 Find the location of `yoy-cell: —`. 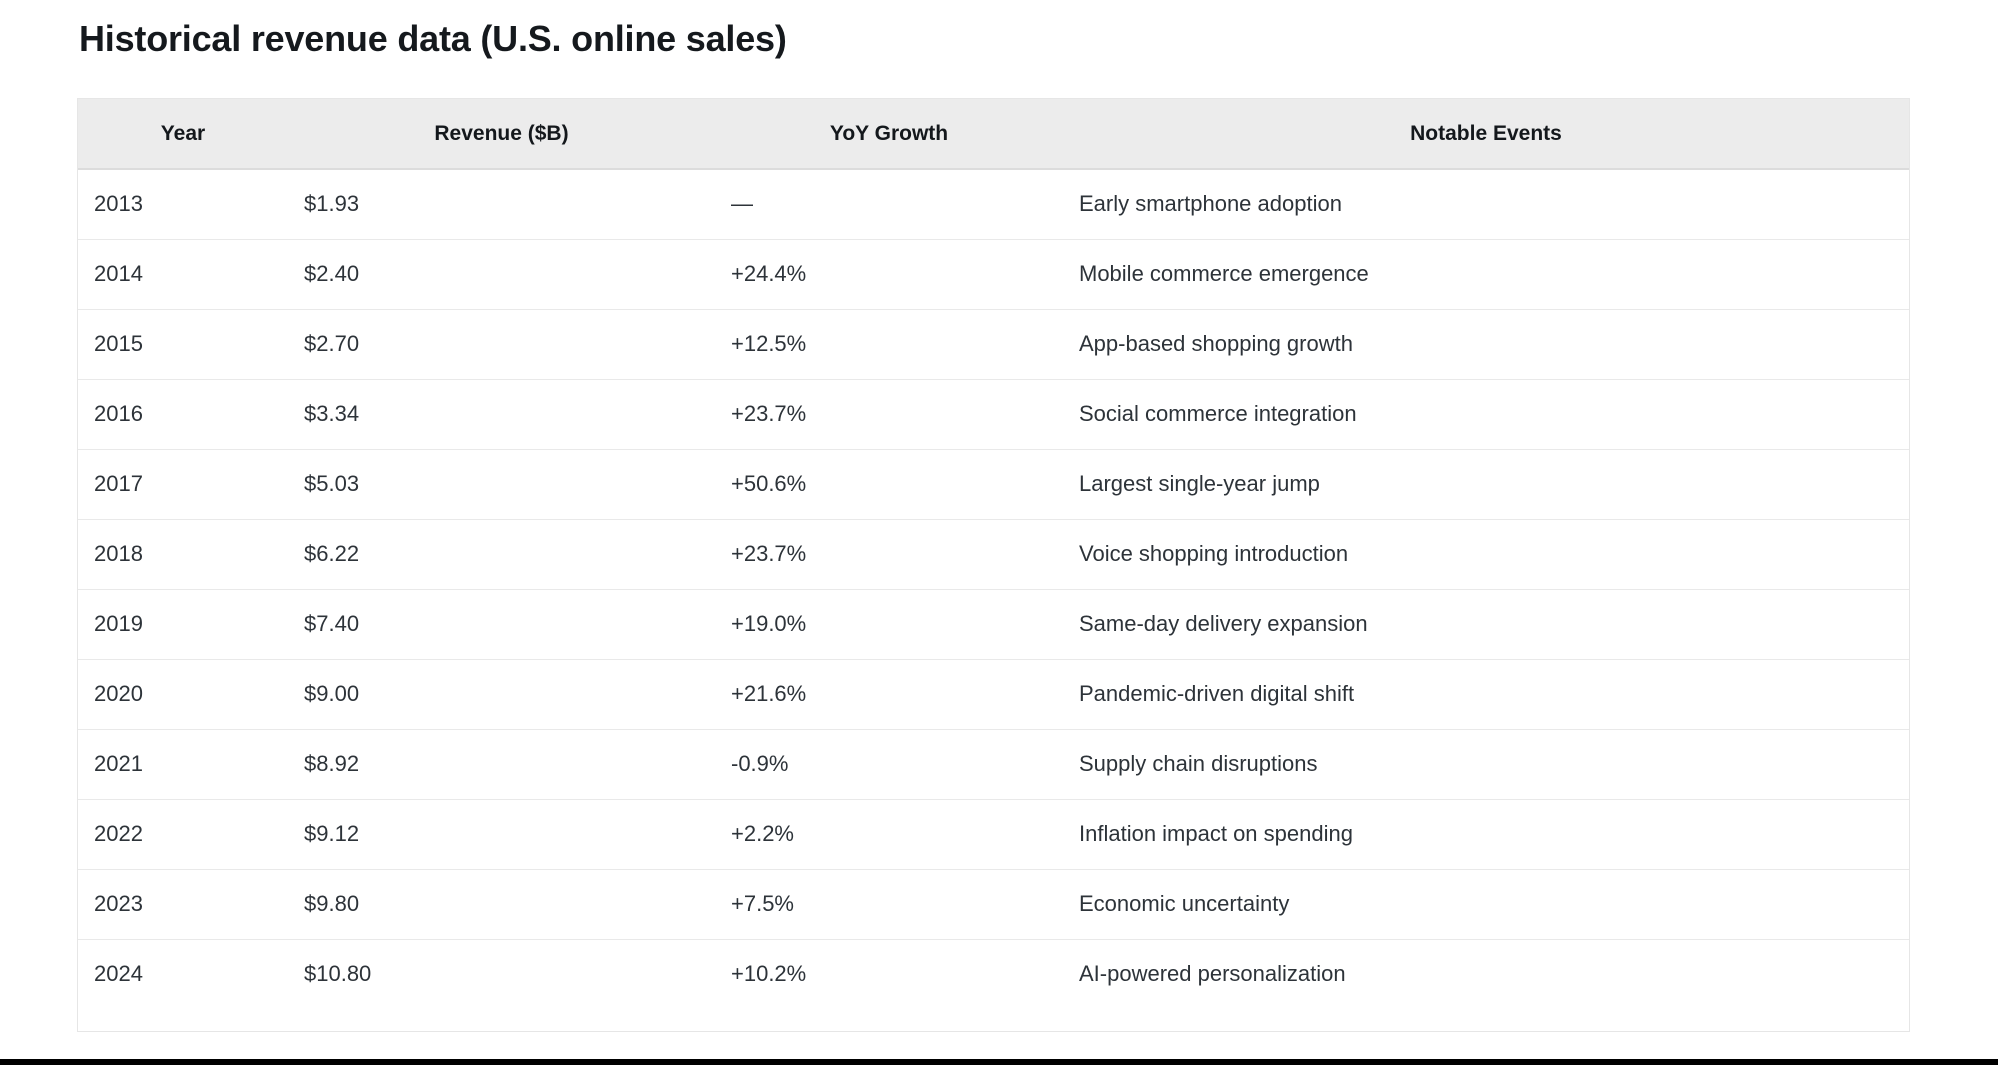

yoy-cell: — is located at coordinates (889, 204).